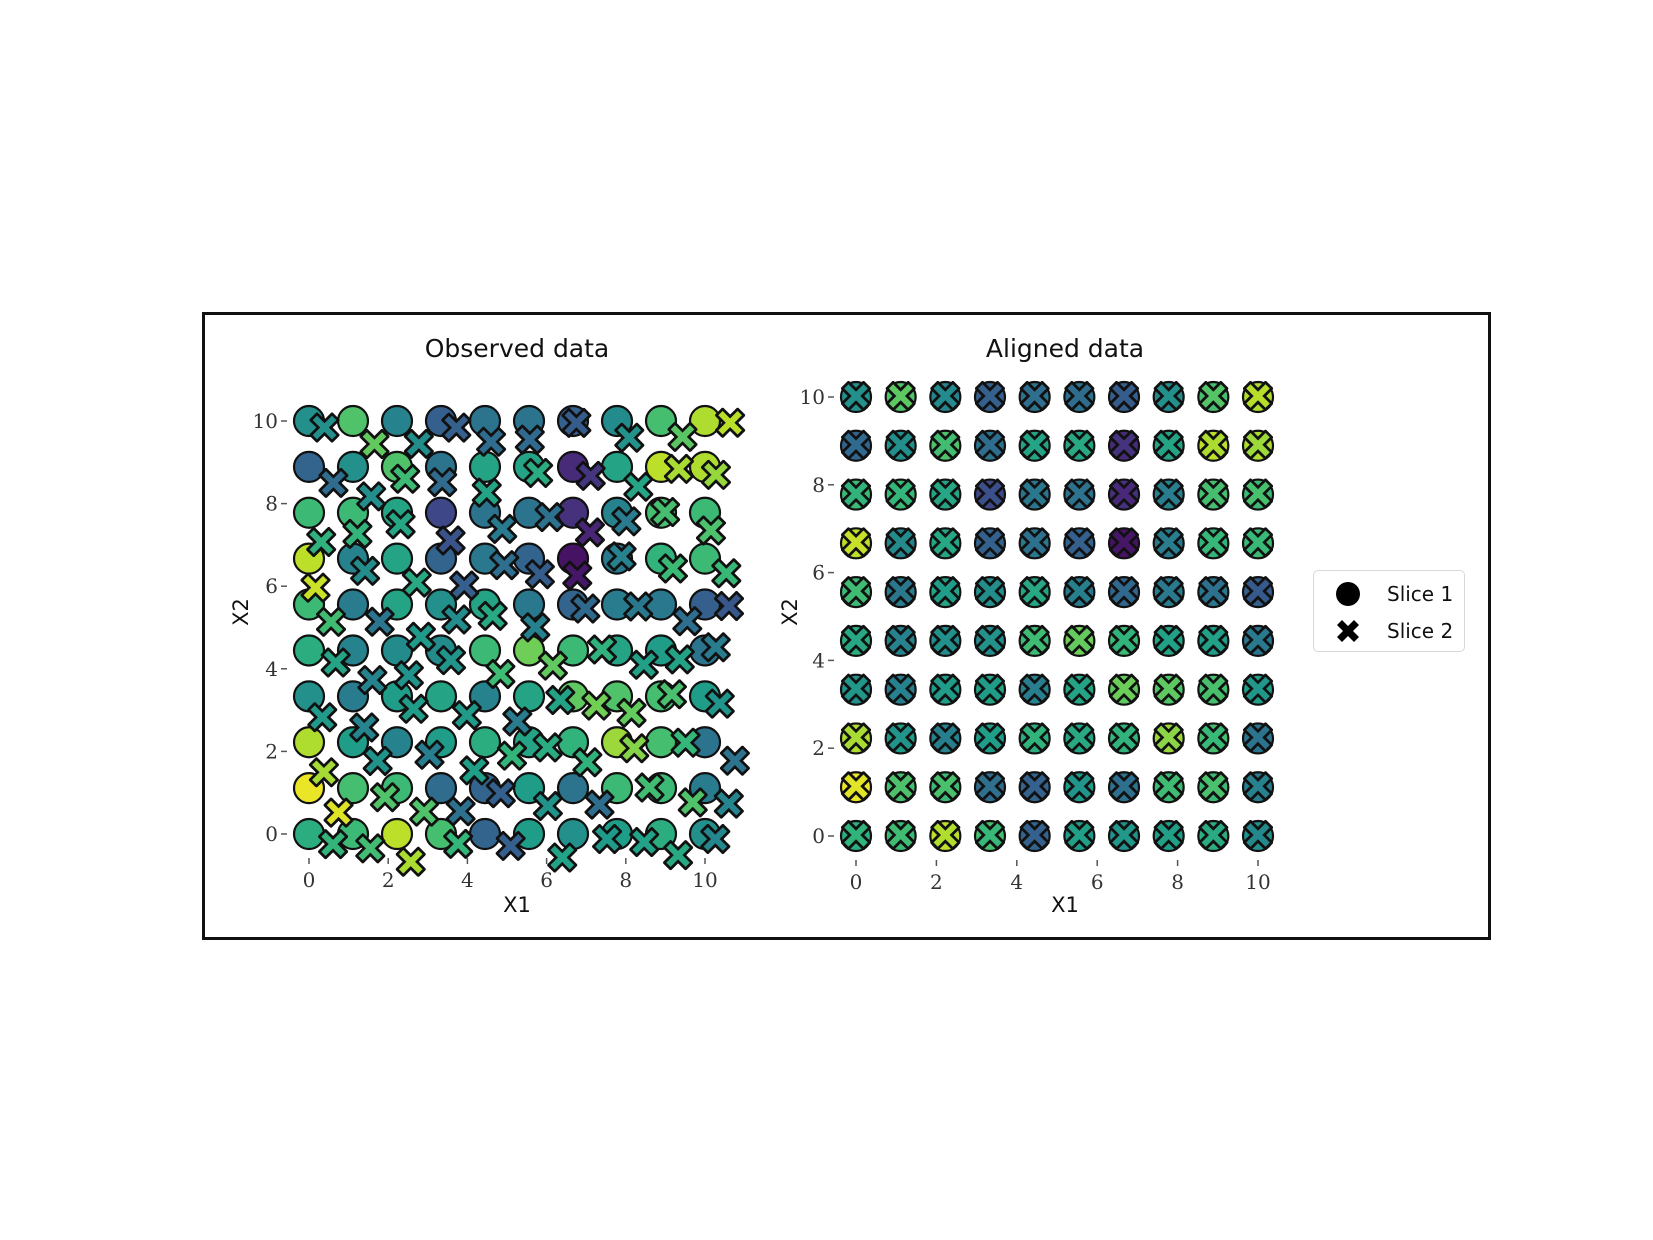 The image size is (1653, 1240). What do you see at coordinates (1348, 594) in the screenshot?
I see `legend-circle-icon` at bounding box center [1348, 594].